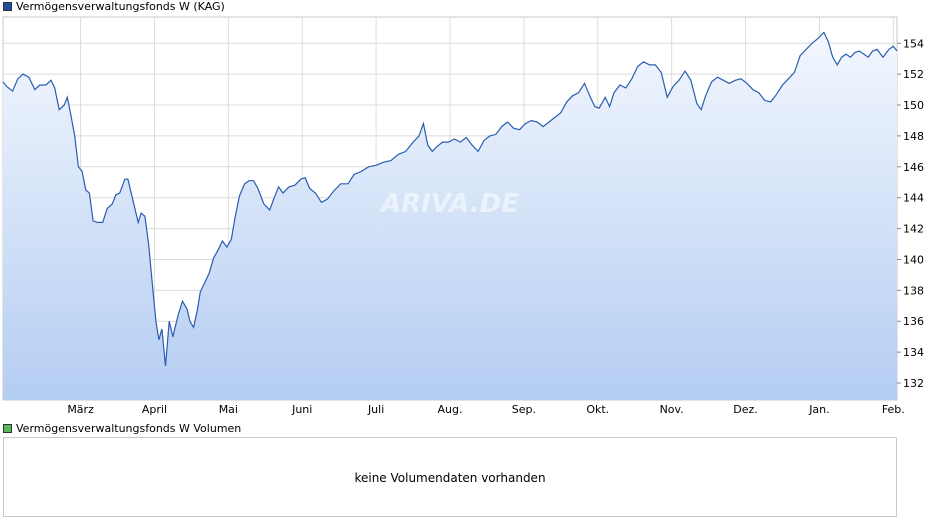 The height and width of the screenshot is (526, 940). I want to click on y-tick-label: 150, so click(913, 105).